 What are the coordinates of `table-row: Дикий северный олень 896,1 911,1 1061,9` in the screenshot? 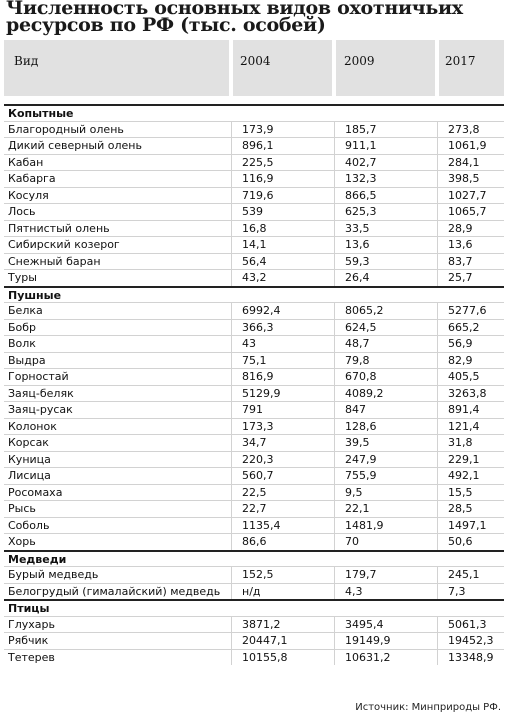 It's located at (254, 145).